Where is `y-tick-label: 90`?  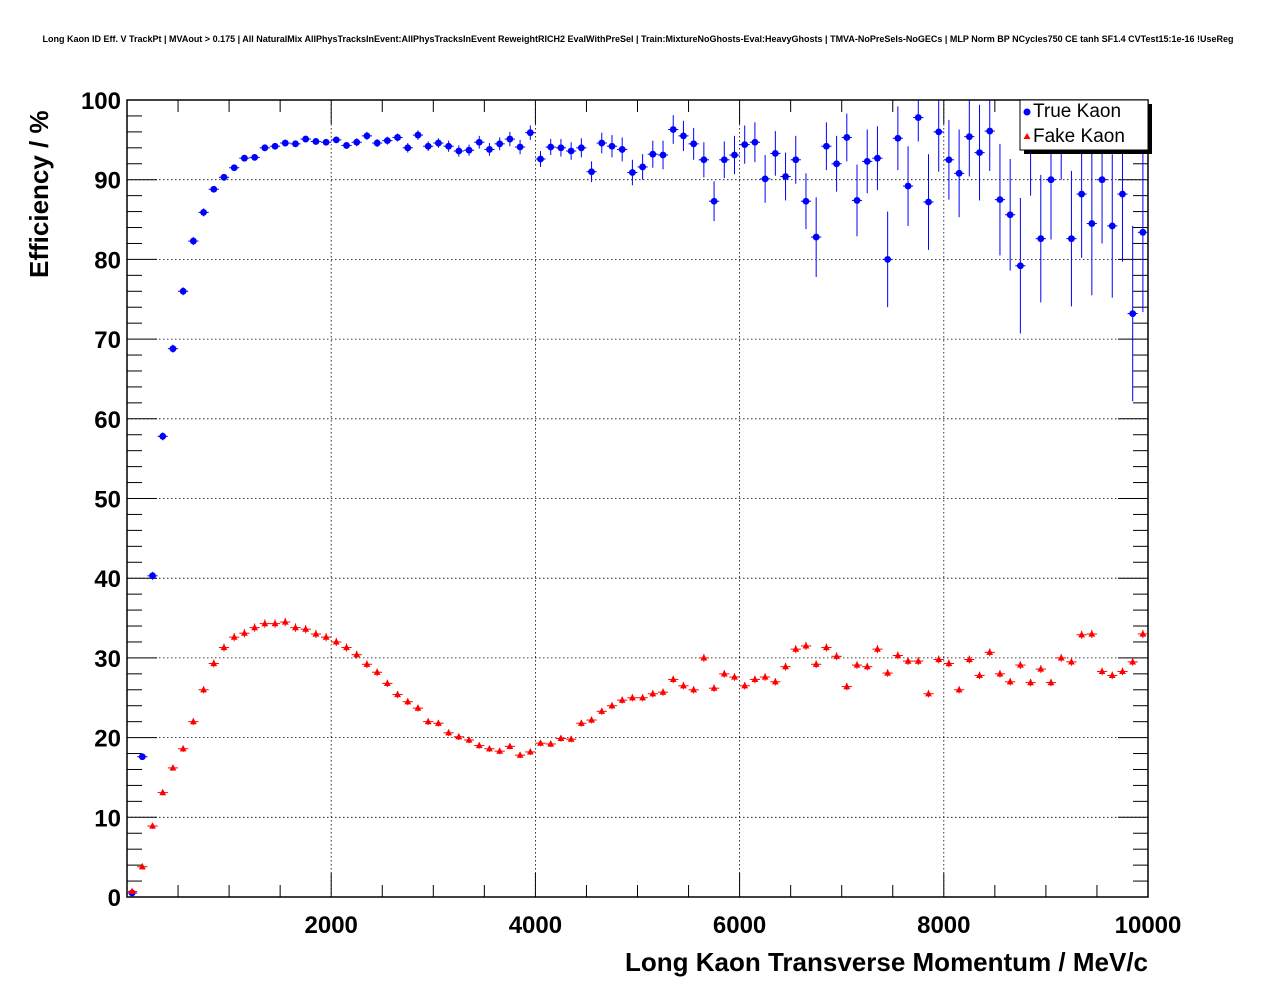 y-tick-label: 90 is located at coordinates (107, 181).